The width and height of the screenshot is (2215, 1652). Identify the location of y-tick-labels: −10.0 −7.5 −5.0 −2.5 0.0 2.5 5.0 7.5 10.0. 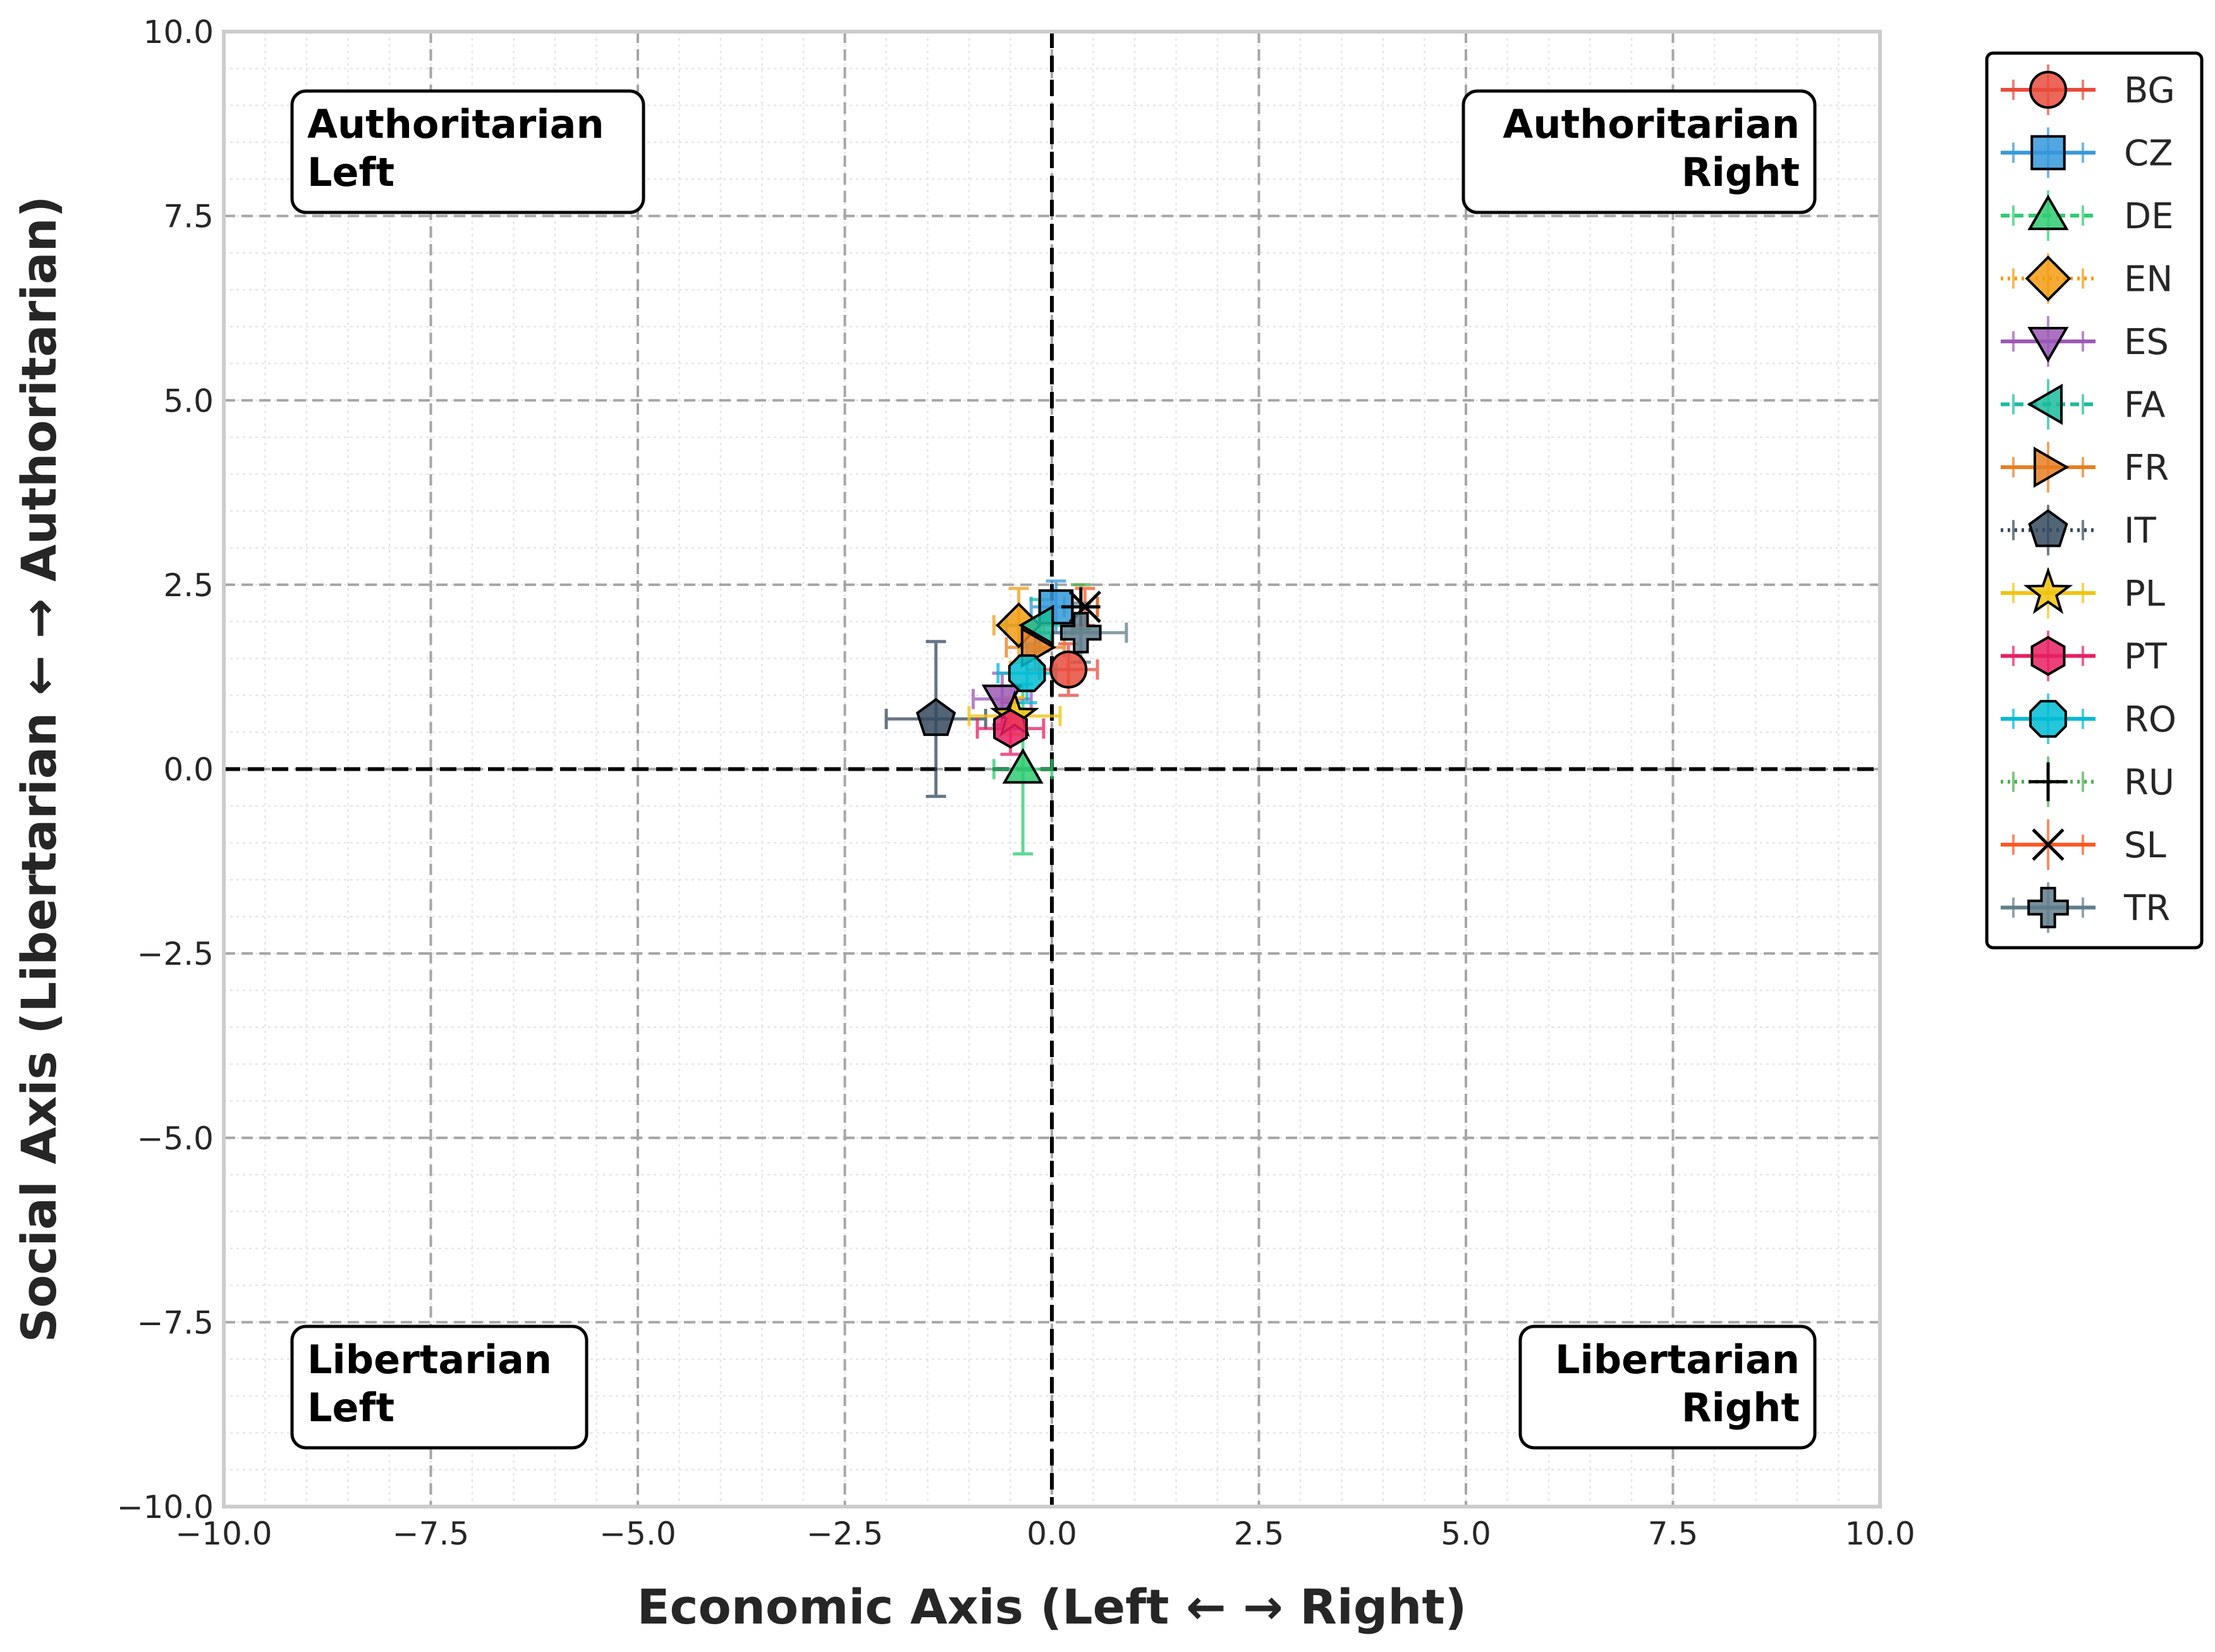
(165, 770).